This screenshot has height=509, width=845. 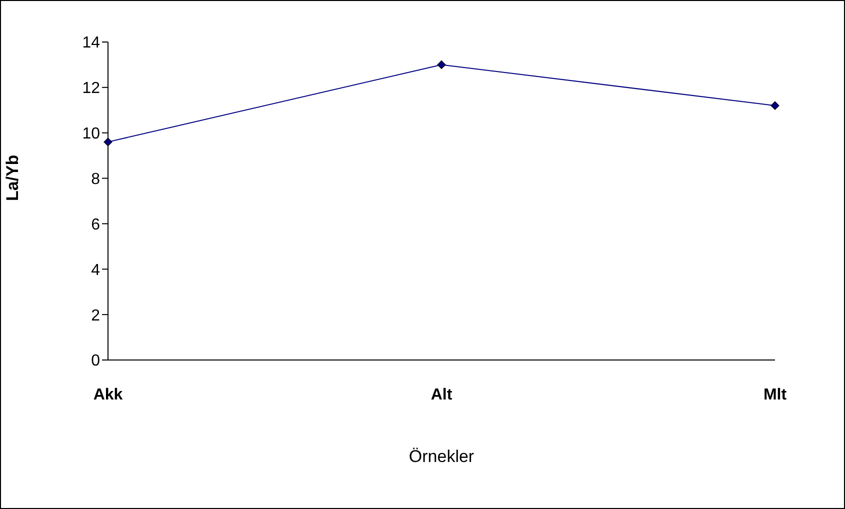 I want to click on y-tick-label: 14, so click(x=91, y=43).